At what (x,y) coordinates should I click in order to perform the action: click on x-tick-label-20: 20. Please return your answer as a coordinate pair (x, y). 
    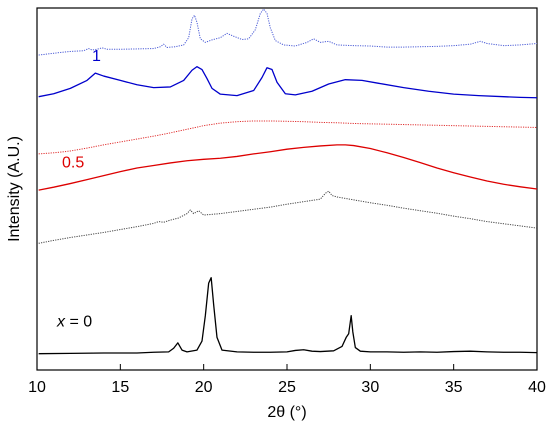
    Looking at the image, I should click on (204, 387).